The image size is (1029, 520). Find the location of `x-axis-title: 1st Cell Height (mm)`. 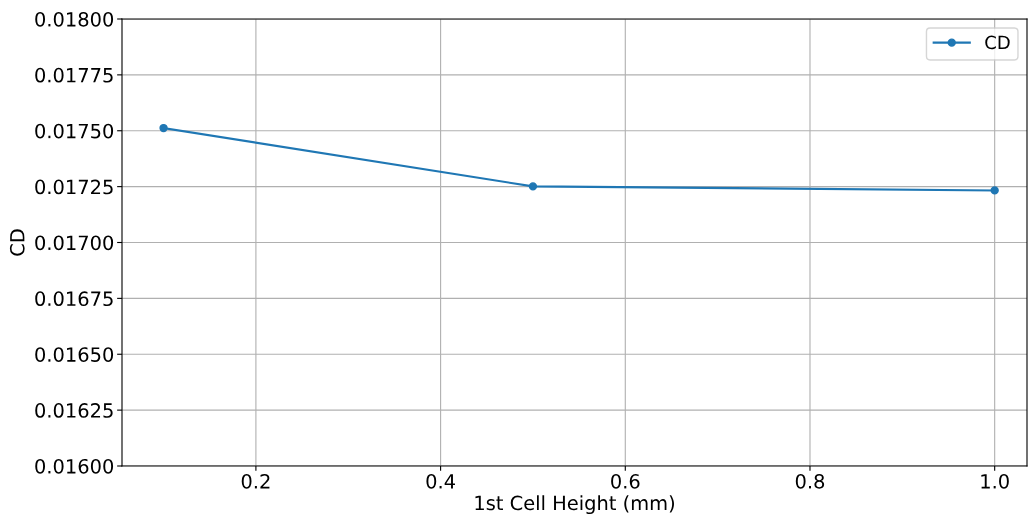

x-axis-title: 1st Cell Height (mm) is located at coordinates (574, 505).